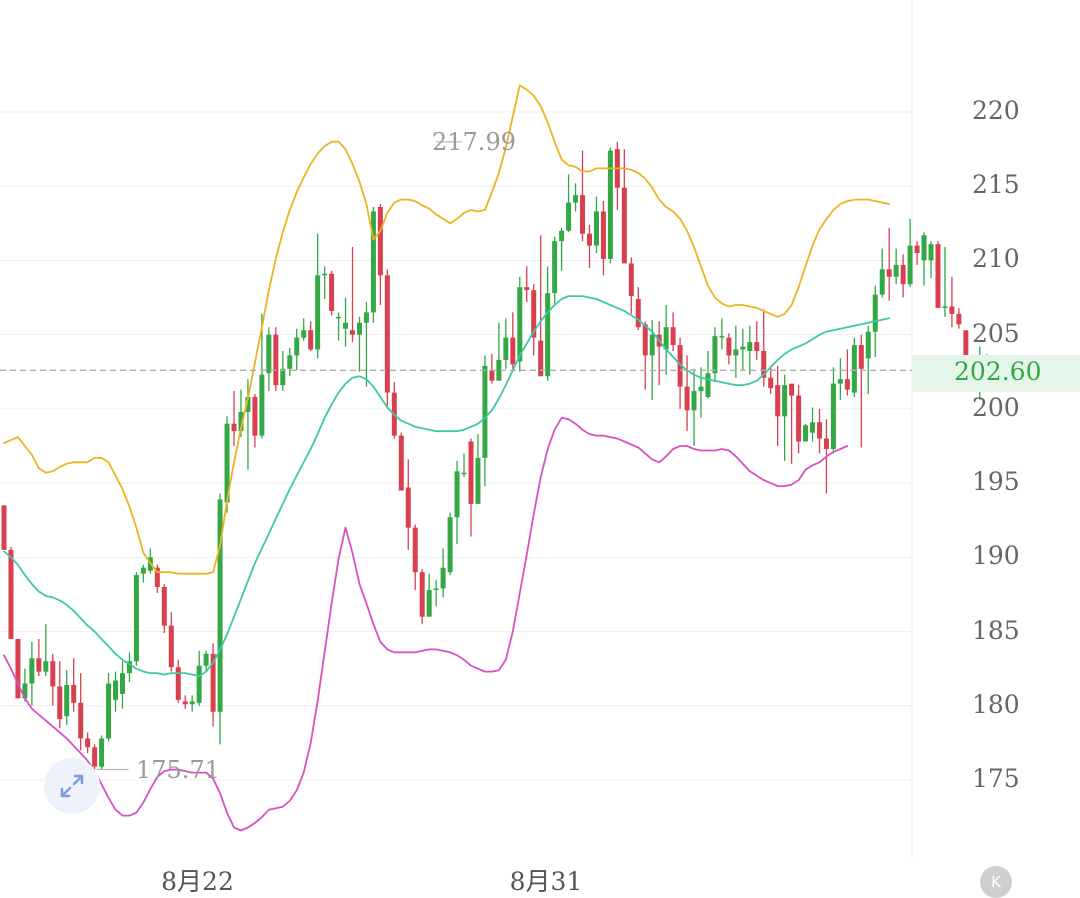 Image resolution: width=1080 pixels, height=898 pixels. Describe the element at coordinates (996, 704) in the screenshot. I see `y-tick-label: 180` at that location.